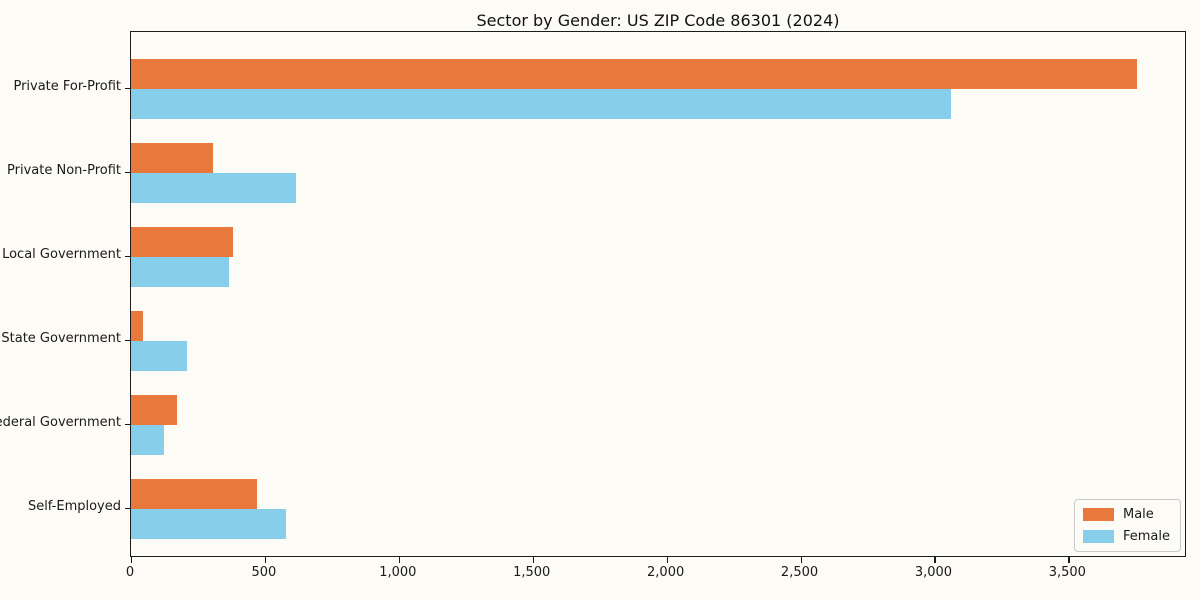  What do you see at coordinates (264, 572) in the screenshot?
I see `xtick-label: 500` at bounding box center [264, 572].